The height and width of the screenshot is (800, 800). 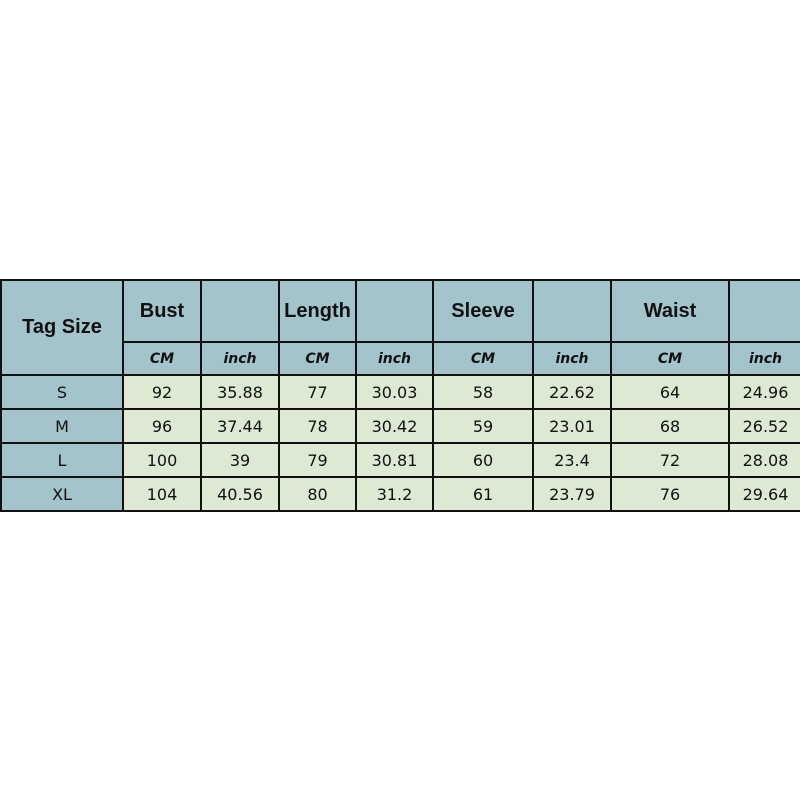 I want to click on measurement-cell: 29.64, so click(x=764, y=494).